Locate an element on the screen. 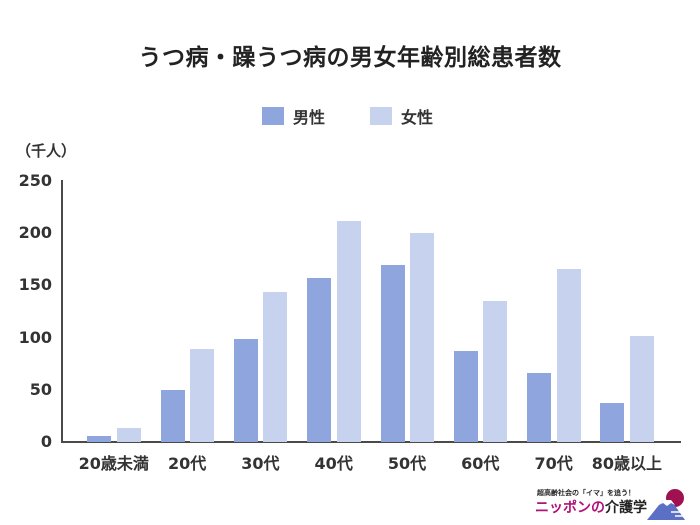 This screenshot has width=700, height=525. legend-label-male: 男性 is located at coordinates (309, 117).